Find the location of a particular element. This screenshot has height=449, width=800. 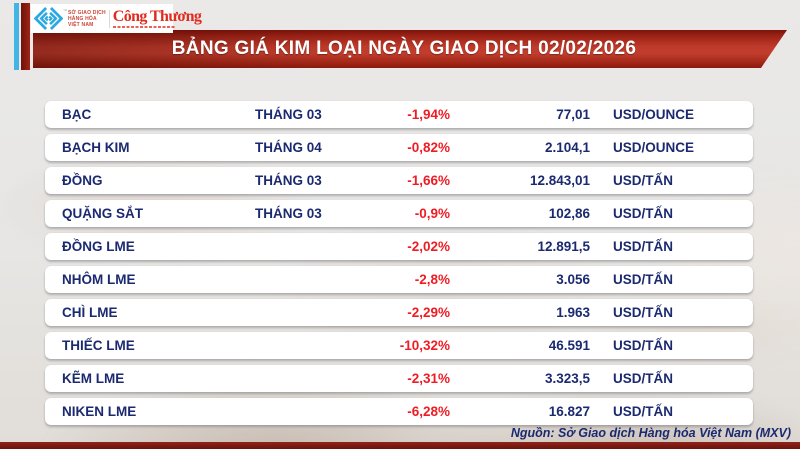

table-row: ĐỒNG THÁNG 03 -1,66% 12.843,01 USD/TẤN is located at coordinates (399, 180).